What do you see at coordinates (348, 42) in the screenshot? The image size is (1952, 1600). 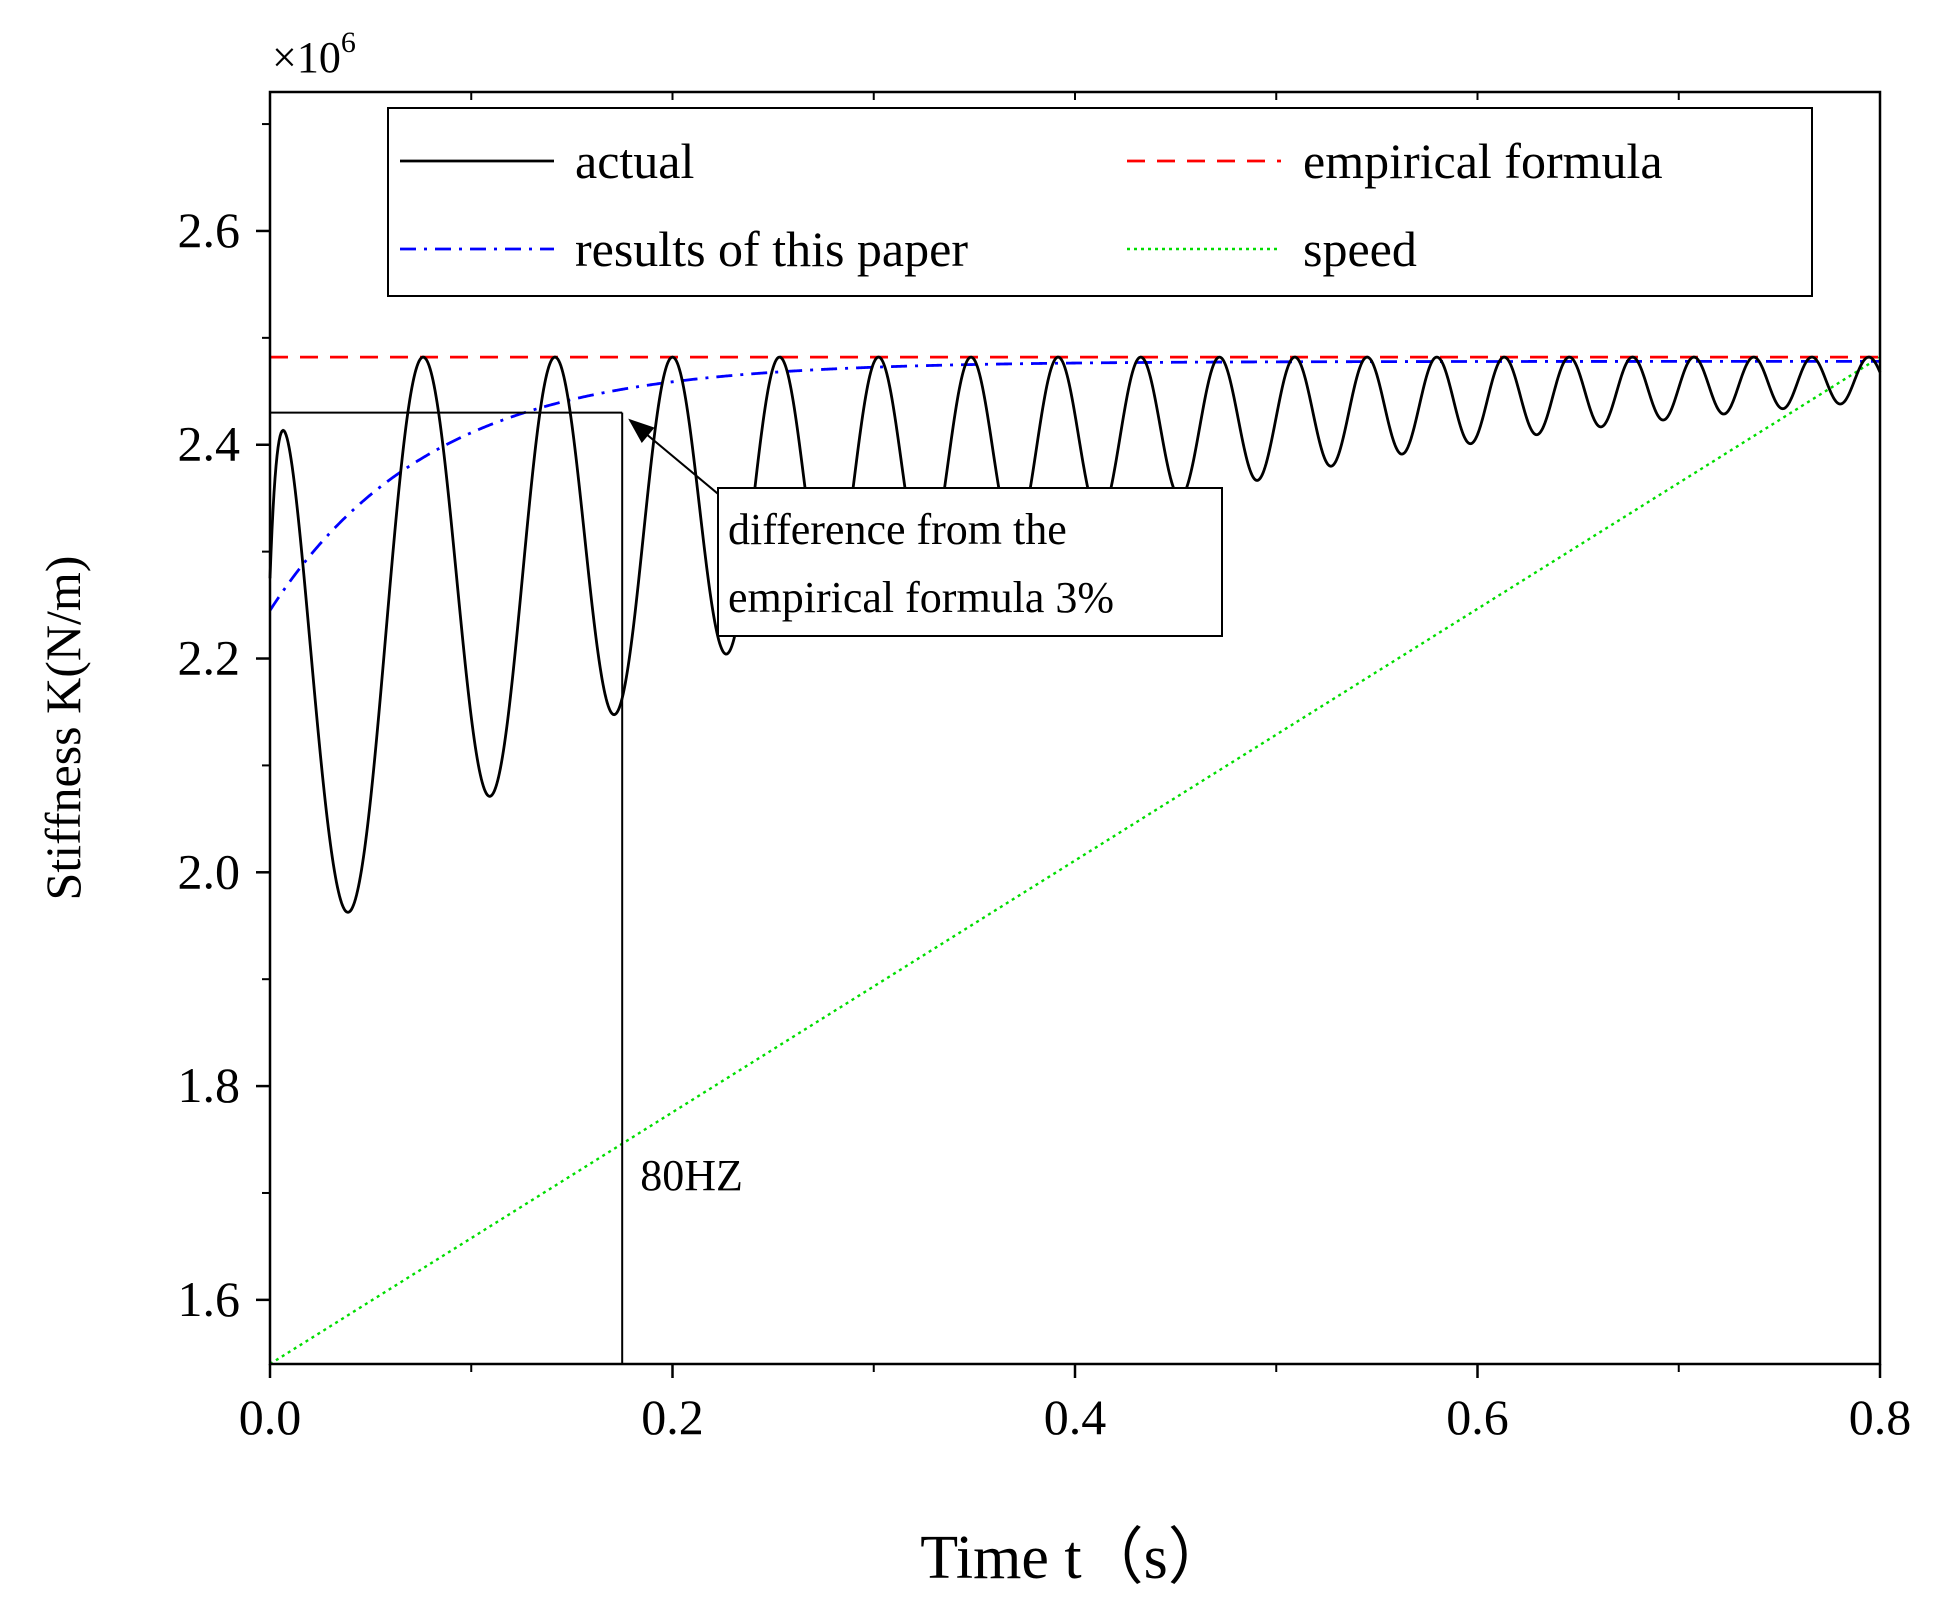 I see `y-axis-multiplier-exponent: 6` at bounding box center [348, 42].